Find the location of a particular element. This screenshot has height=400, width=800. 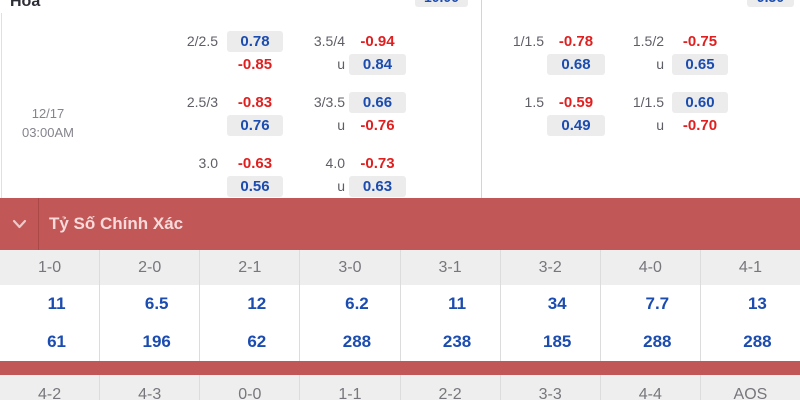

score-label: 4-3 is located at coordinates (149, 387).